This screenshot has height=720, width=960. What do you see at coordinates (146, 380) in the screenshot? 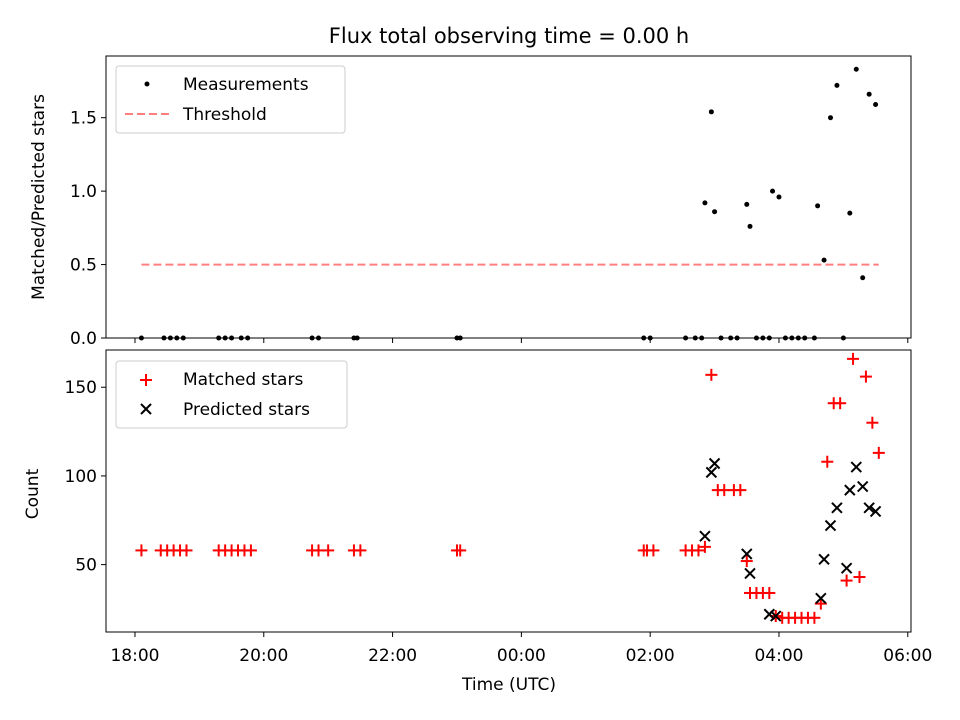
I see `legend-matched-marker` at bounding box center [146, 380].